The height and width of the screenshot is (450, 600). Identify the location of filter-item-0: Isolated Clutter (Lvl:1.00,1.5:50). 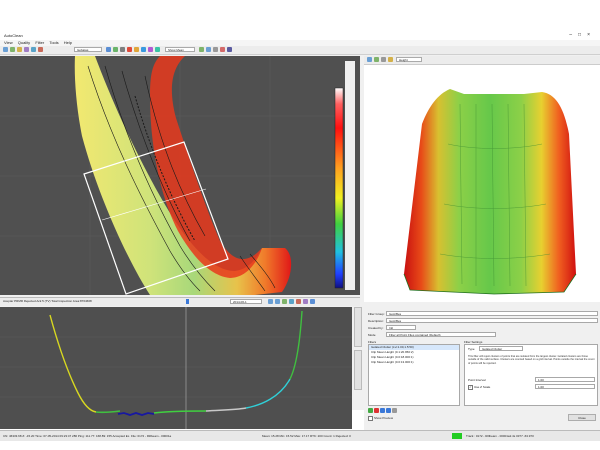
(414, 347).